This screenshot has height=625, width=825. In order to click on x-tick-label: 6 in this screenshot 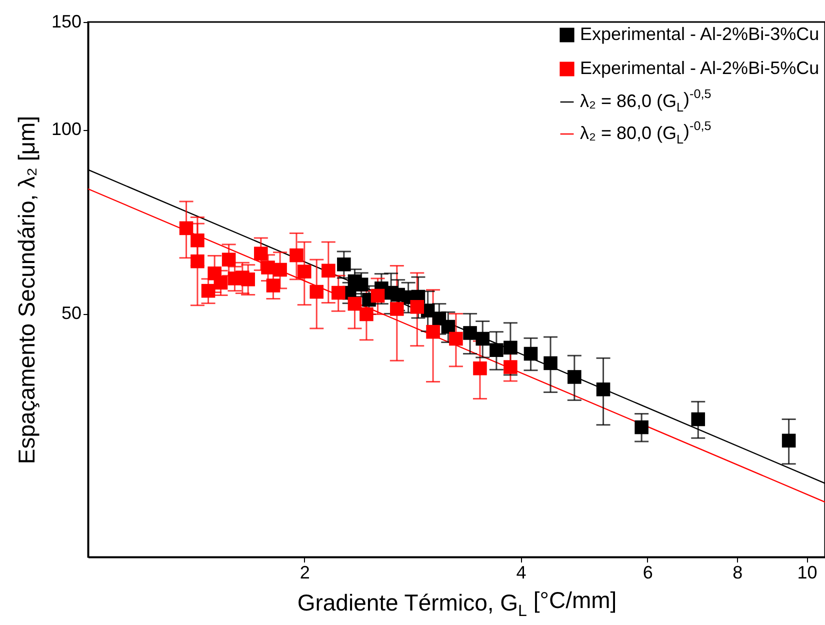, I will do `click(647, 572)`.